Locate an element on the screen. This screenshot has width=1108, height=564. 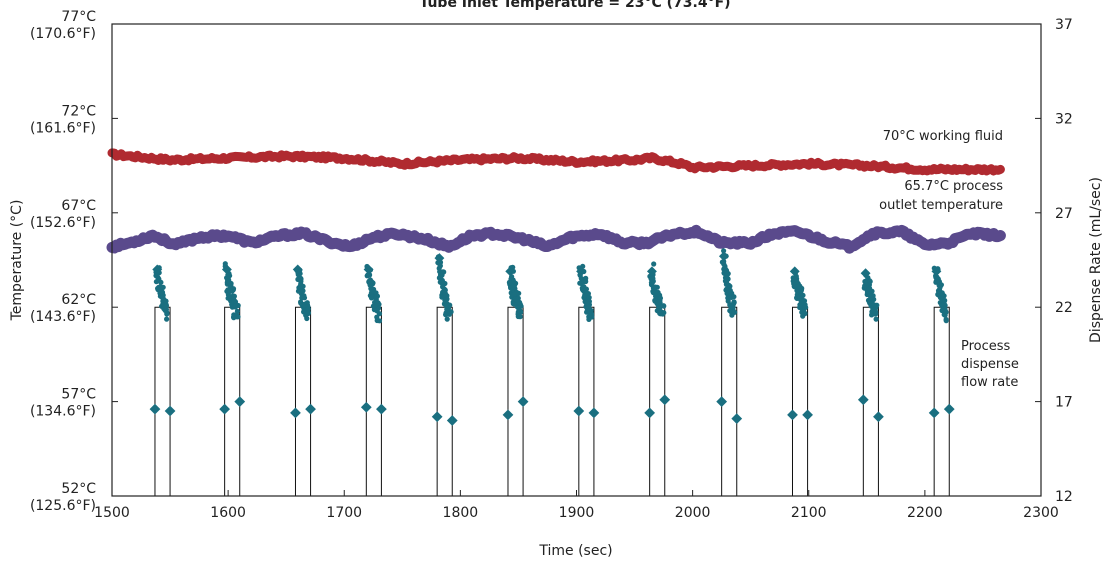
left-tick-label-f: (125.6°F) is located at coordinates (63, 506).